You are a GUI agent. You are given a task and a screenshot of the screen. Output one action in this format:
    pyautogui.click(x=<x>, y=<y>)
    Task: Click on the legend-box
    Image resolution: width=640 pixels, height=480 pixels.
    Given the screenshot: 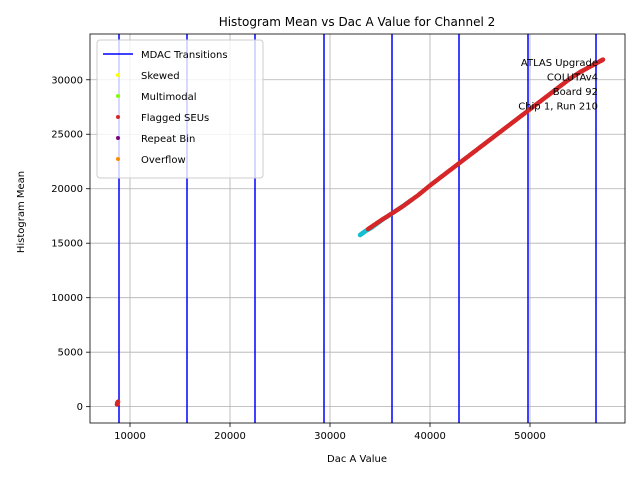 What is the action you would take?
    pyautogui.click(x=180, y=109)
    